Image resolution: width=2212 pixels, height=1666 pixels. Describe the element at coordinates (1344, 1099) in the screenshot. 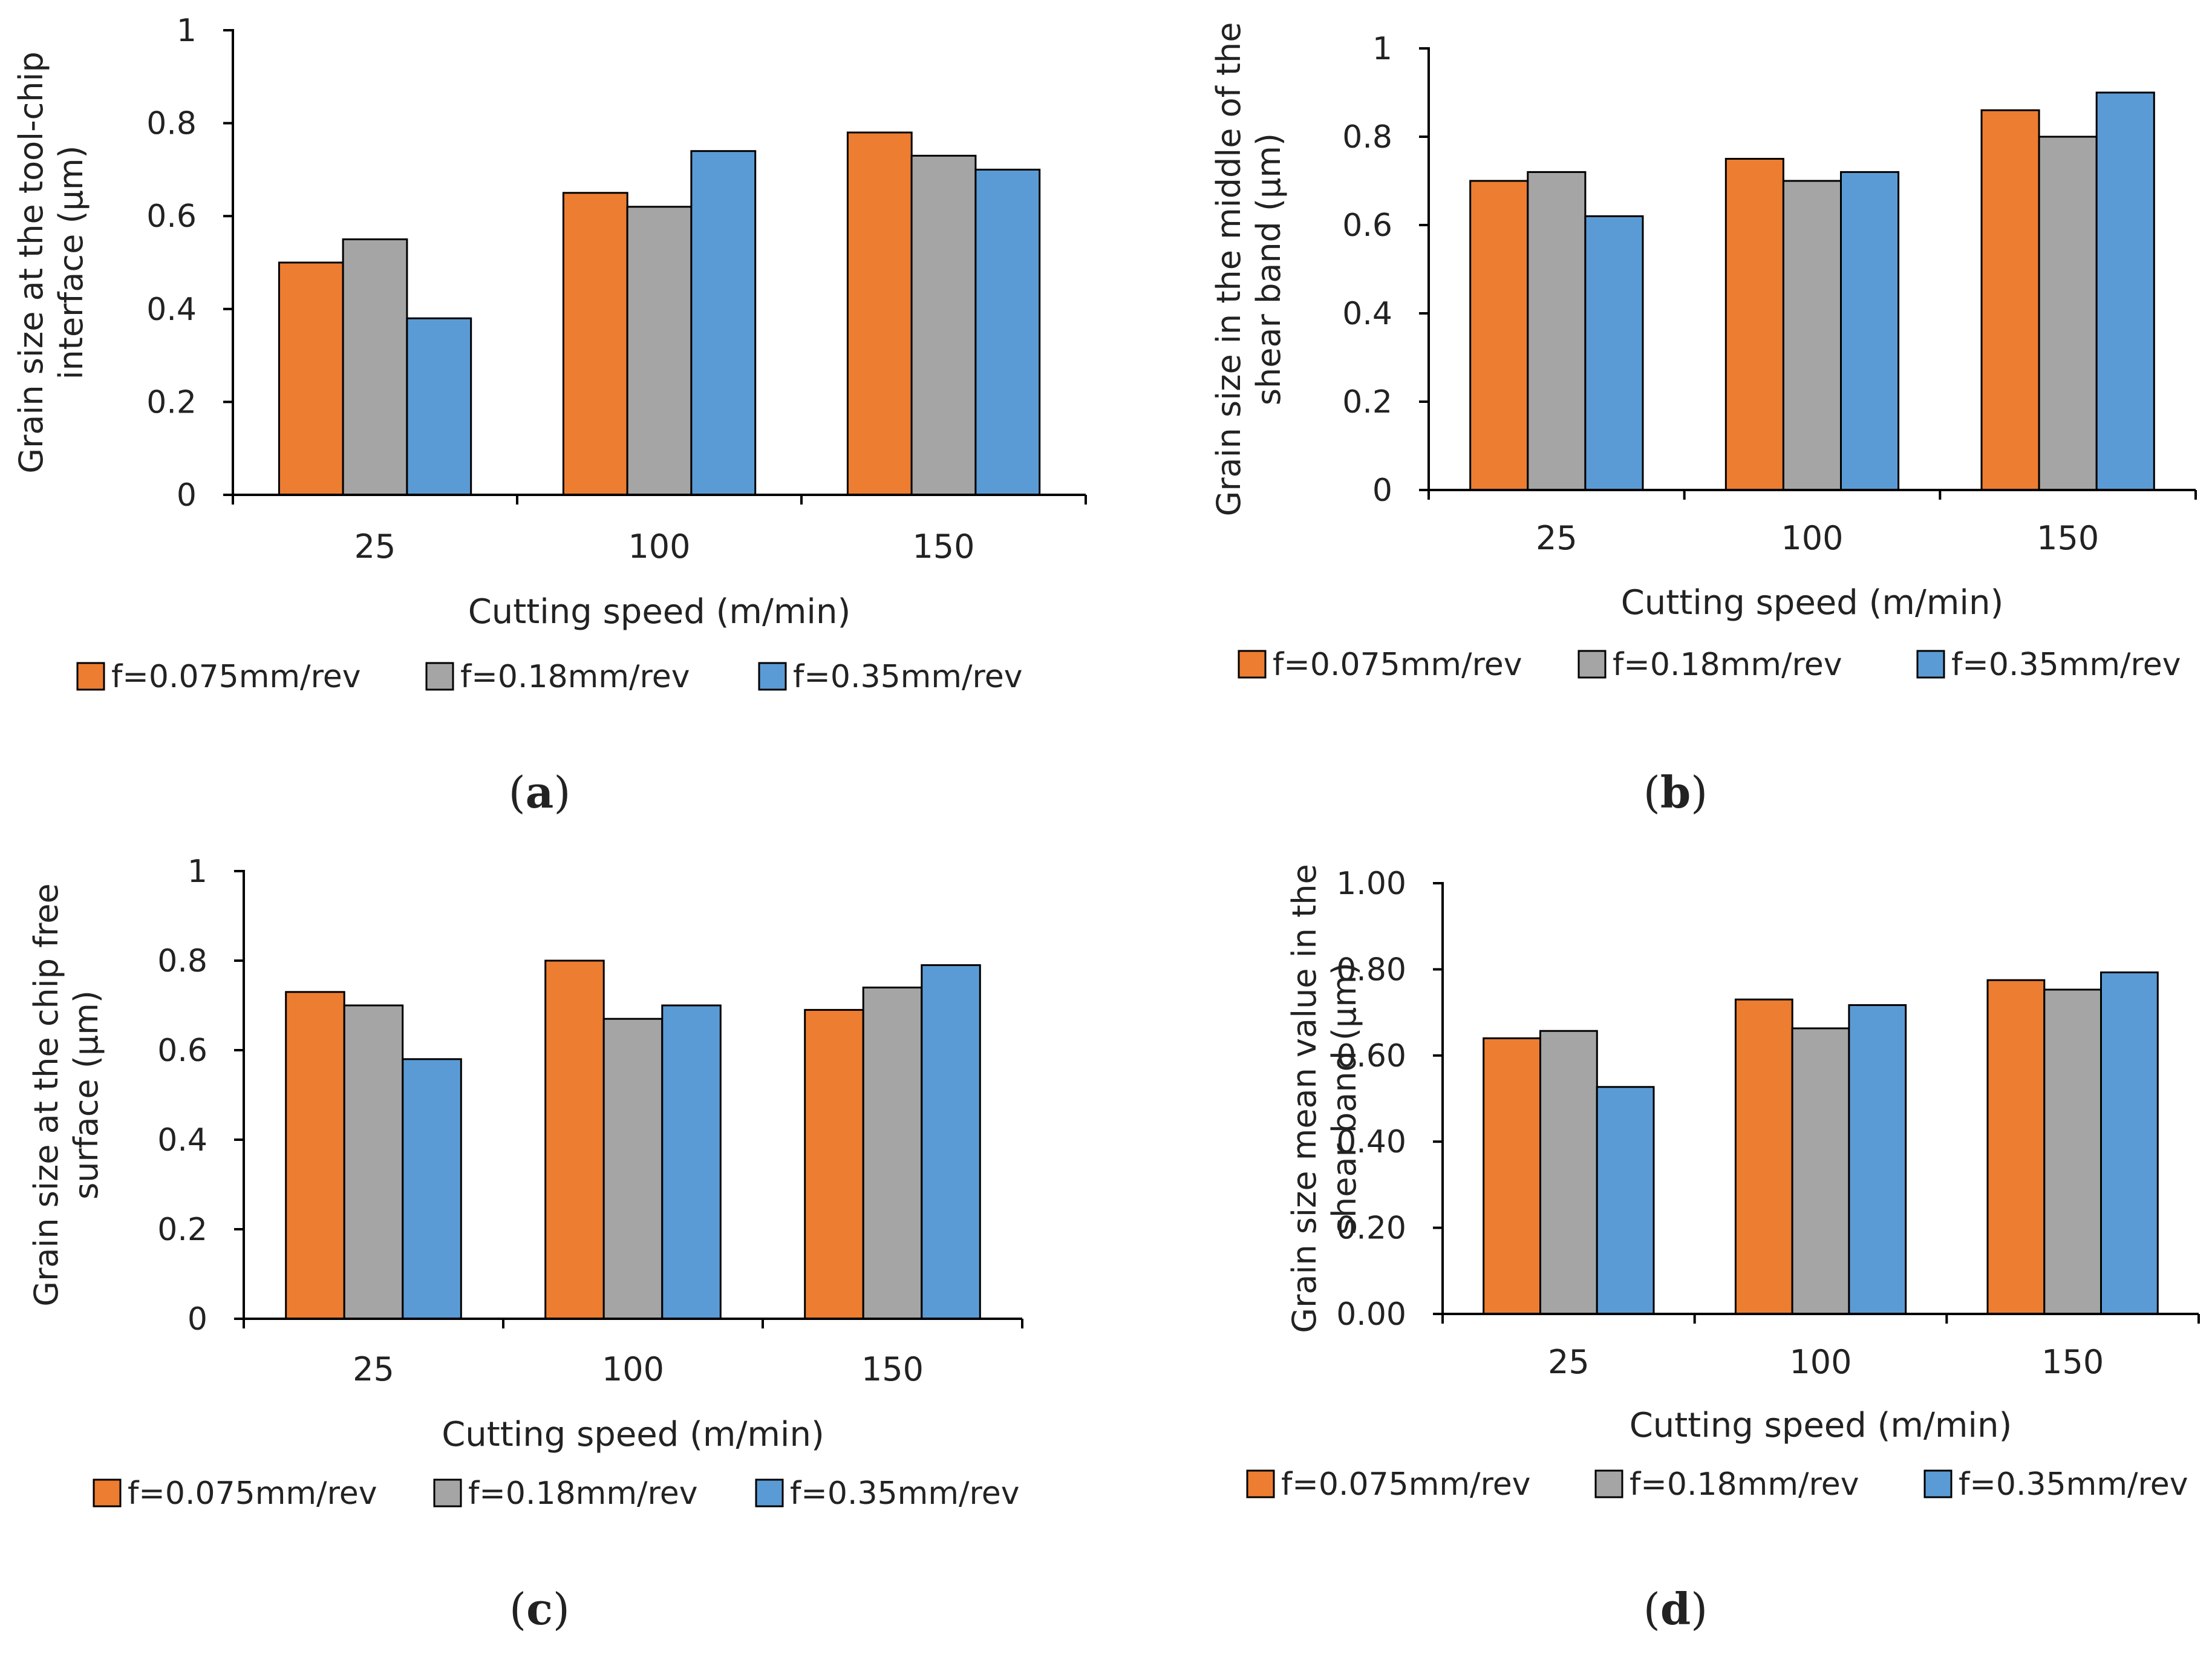

I see `y-axis-title-line: shear band (μm)` at that location.